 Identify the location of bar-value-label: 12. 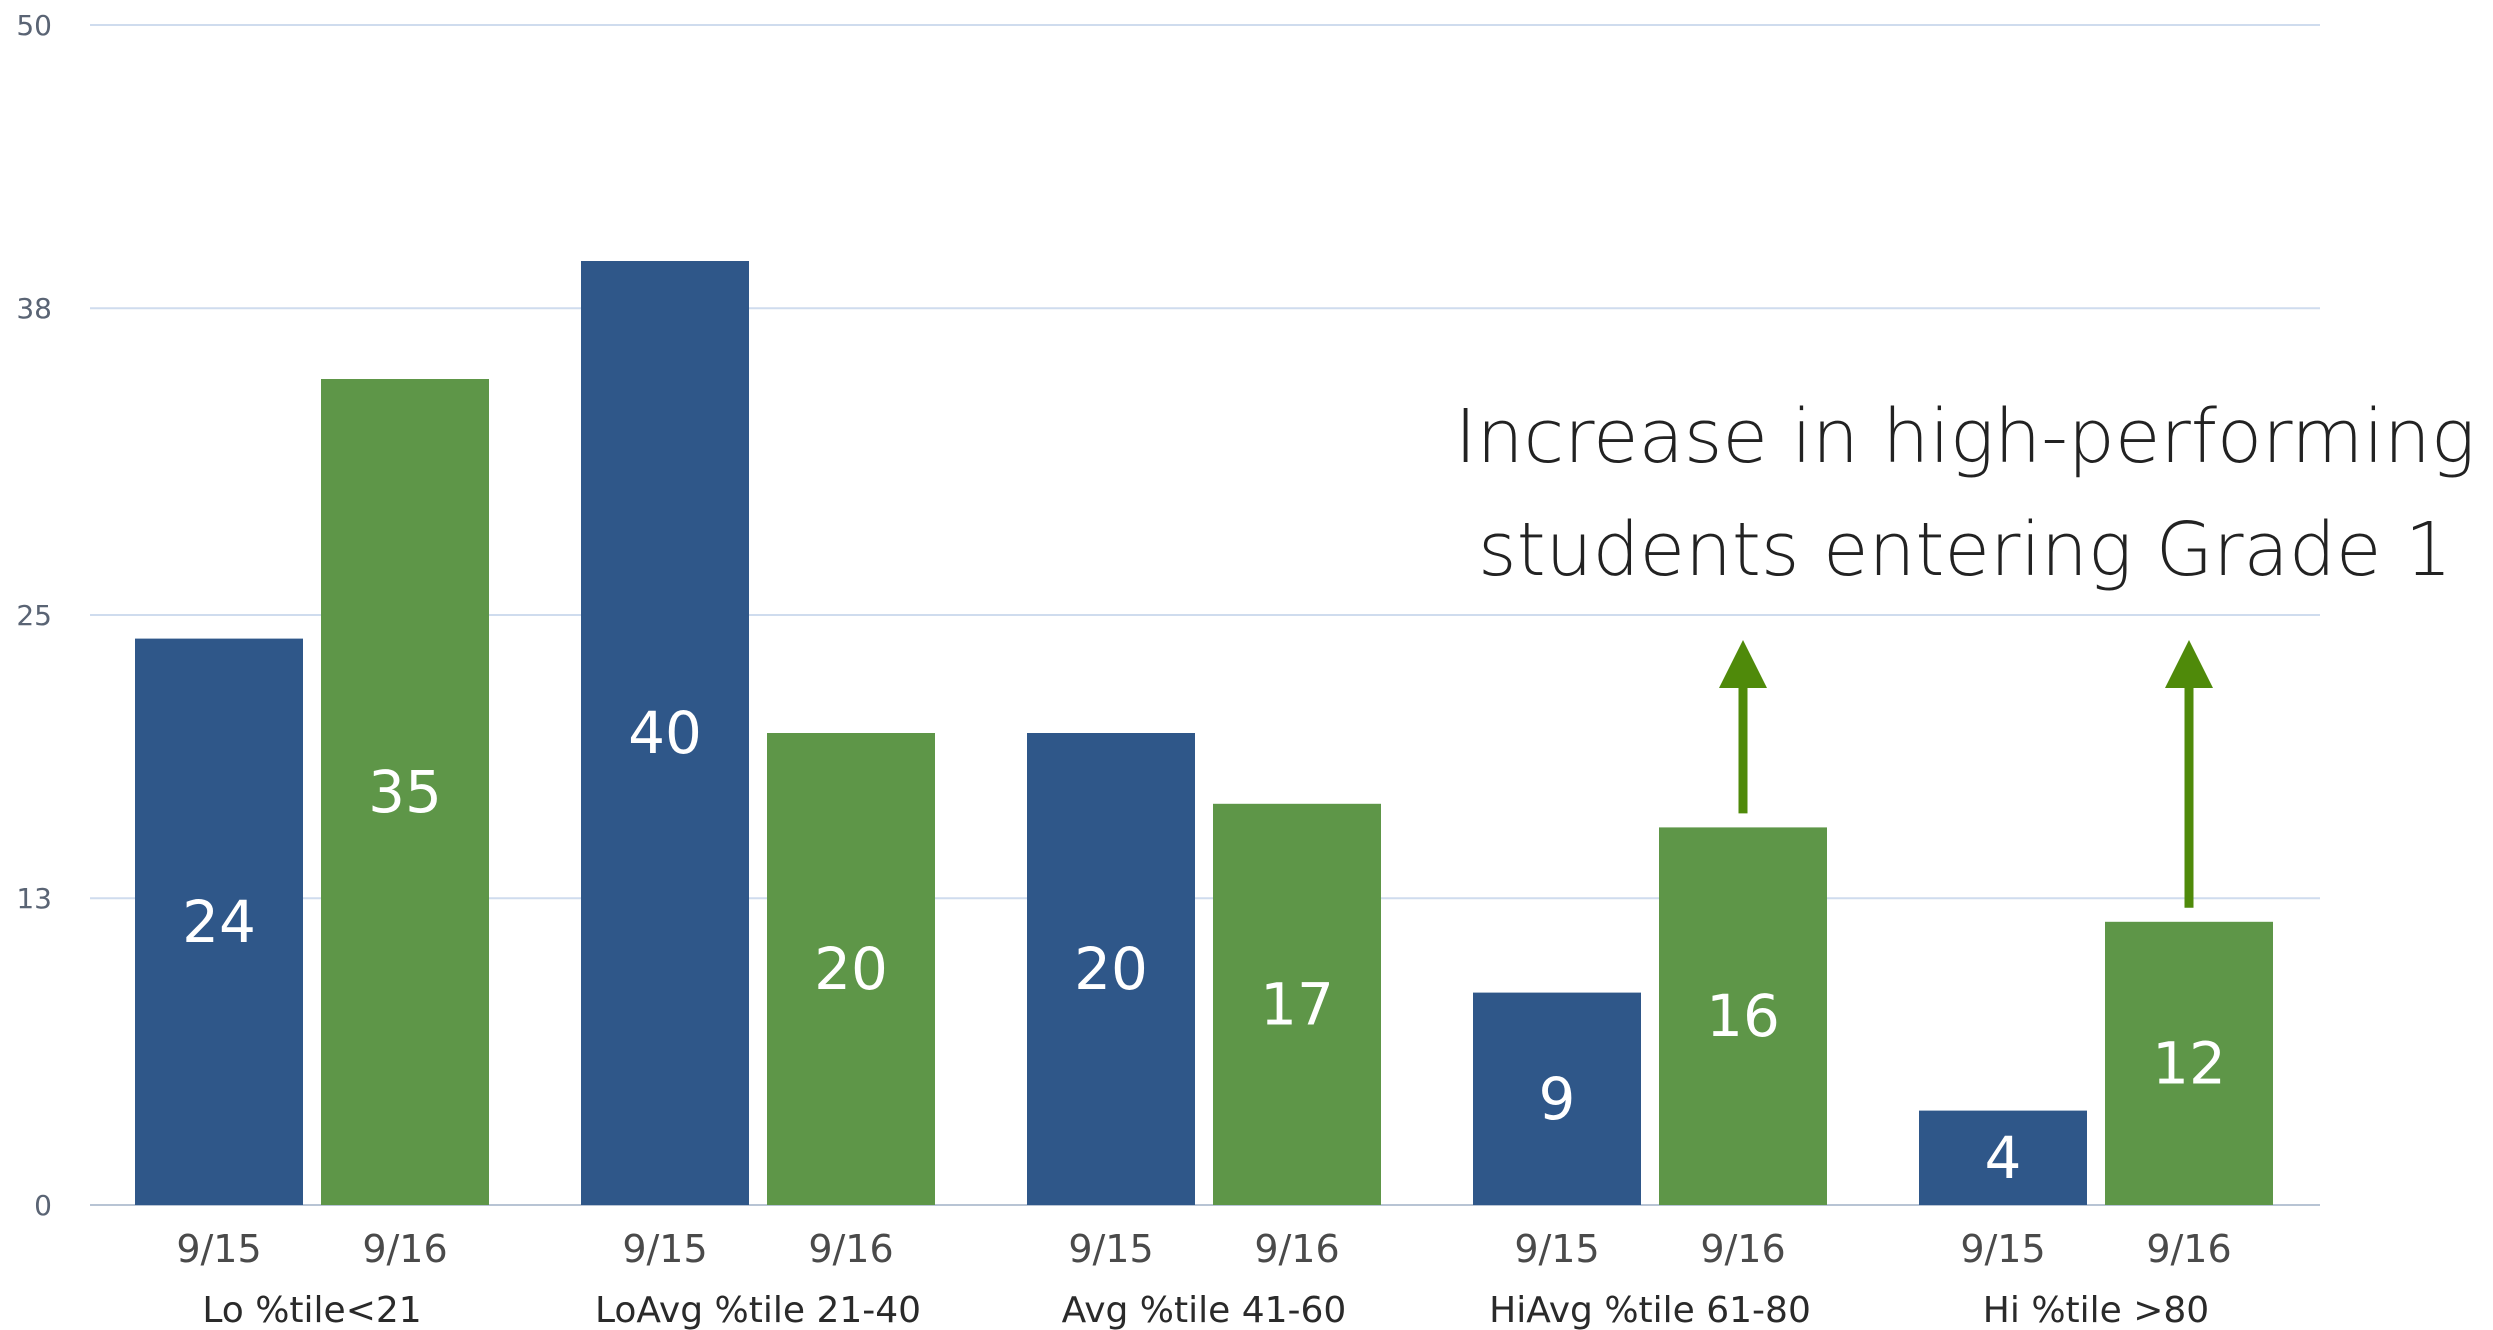
(2189, 1063).